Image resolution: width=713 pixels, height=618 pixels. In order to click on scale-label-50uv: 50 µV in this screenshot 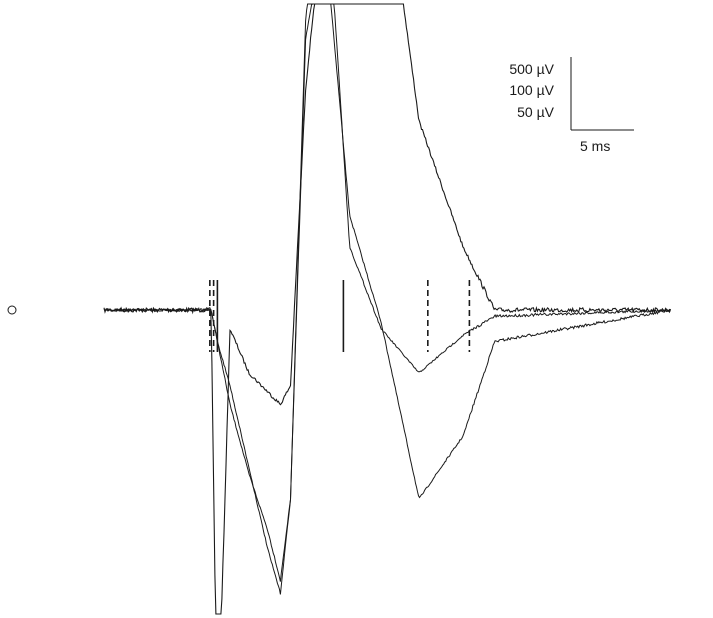, I will do `click(535, 112)`.